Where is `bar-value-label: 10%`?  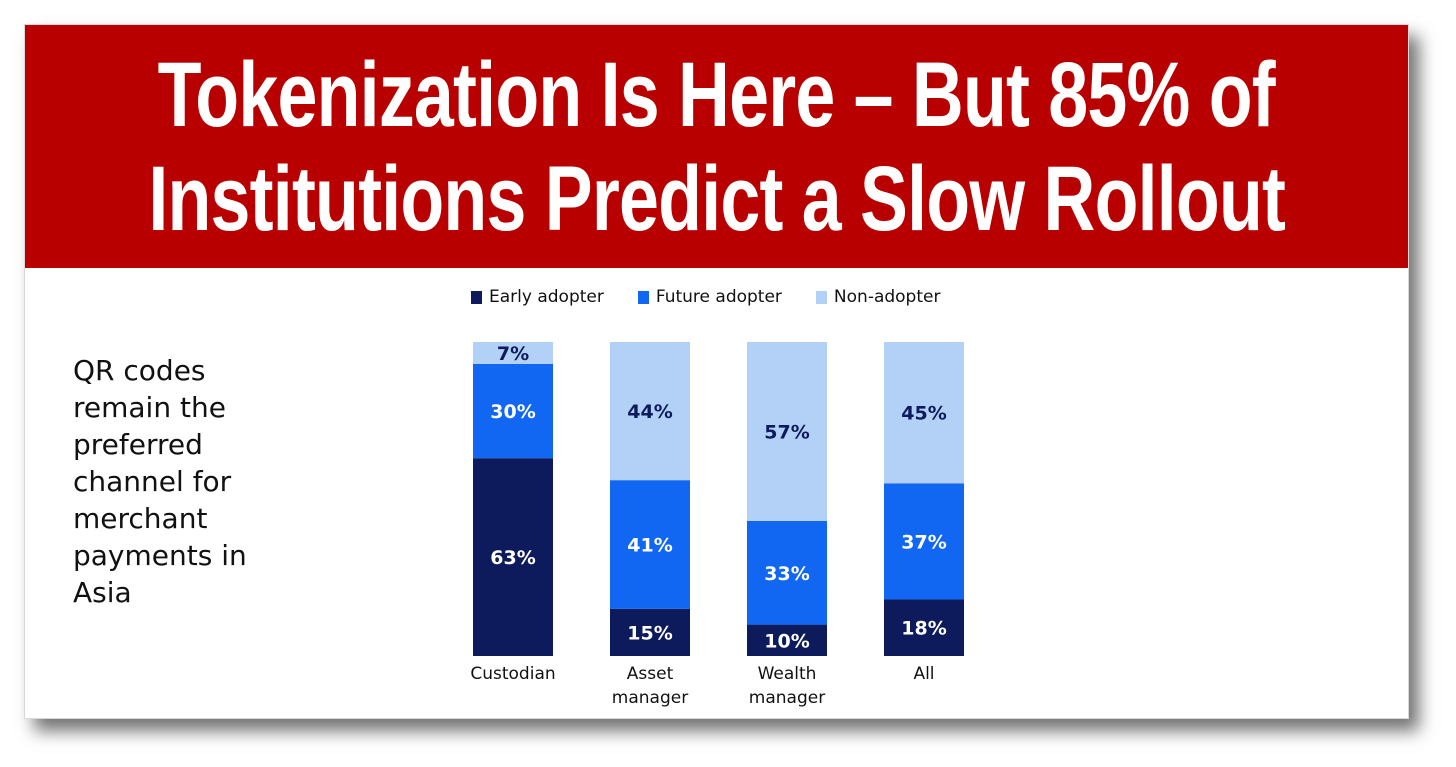 bar-value-label: 10% is located at coordinates (786, 641).